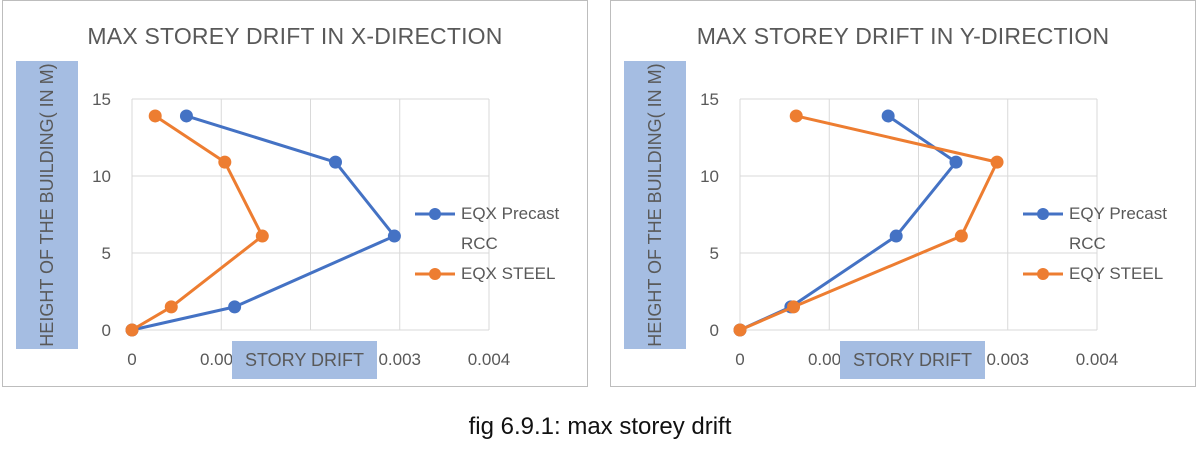  What do you see at coordinates (600, 426) in the screenshot?
I see `figure-caption: fig 6.9.1: max storey drift` at bounding box center [600, 426].